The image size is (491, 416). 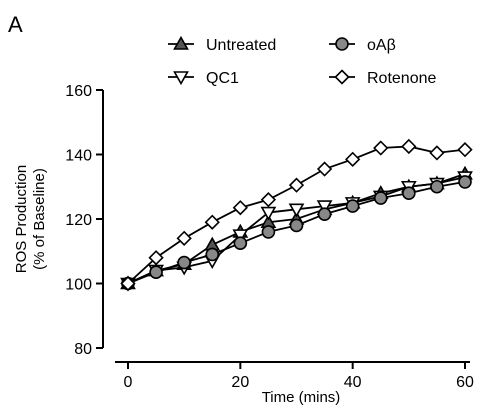 What do you see at coordinates (128, 382) in the screenshot?
I see `x-tick-label: 0` at bounding box center [128, 382].